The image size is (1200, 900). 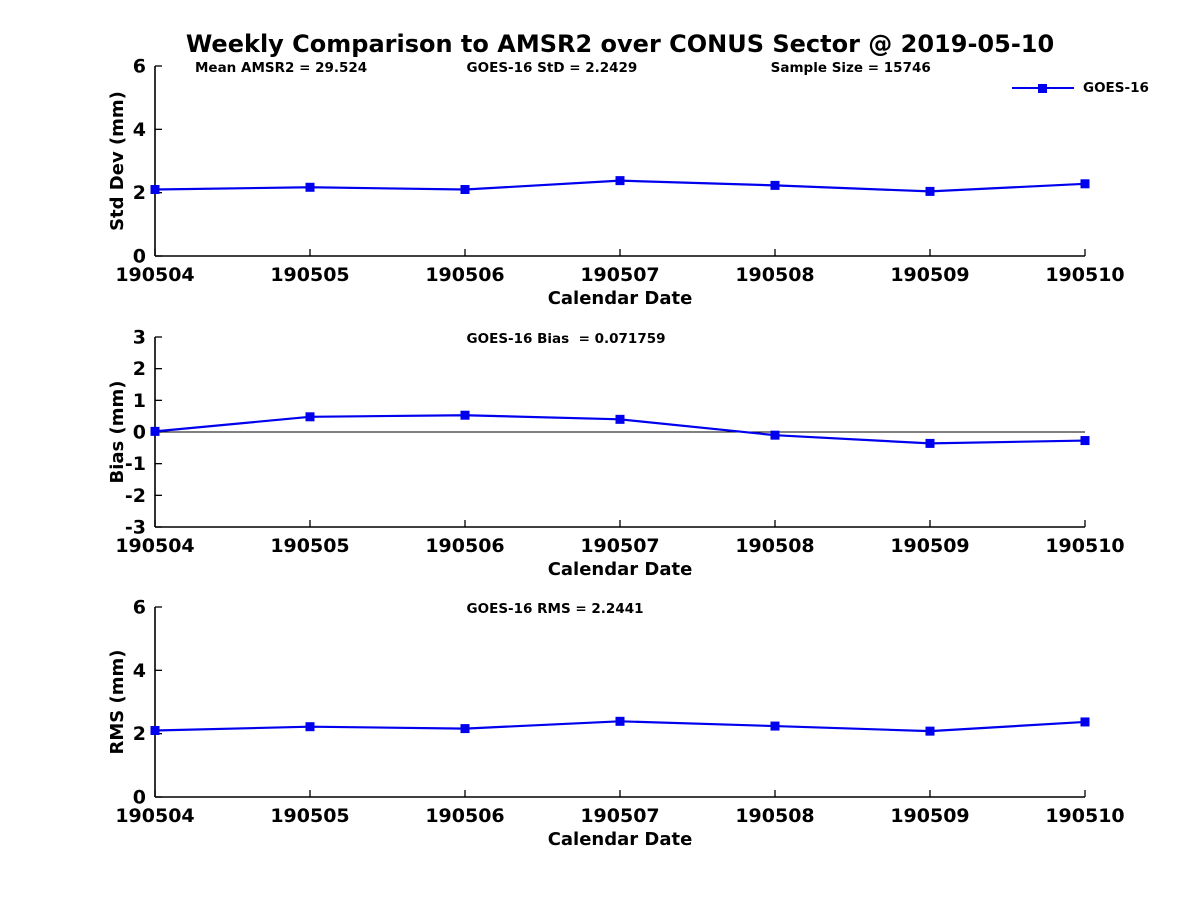 I want to click on legend-line-sample, so click(x=1043, y=88).